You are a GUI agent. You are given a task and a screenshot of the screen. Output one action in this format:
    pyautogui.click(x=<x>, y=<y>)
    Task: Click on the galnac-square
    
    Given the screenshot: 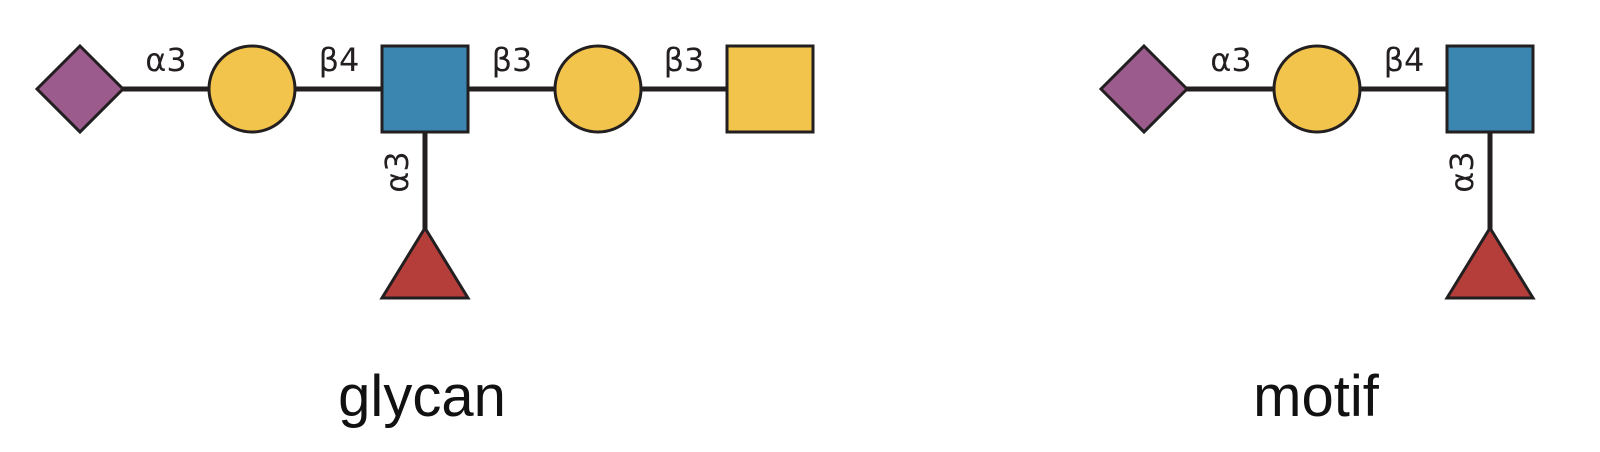 What is the action you would take?
    pyautogui.click(x=770, y=89)
    